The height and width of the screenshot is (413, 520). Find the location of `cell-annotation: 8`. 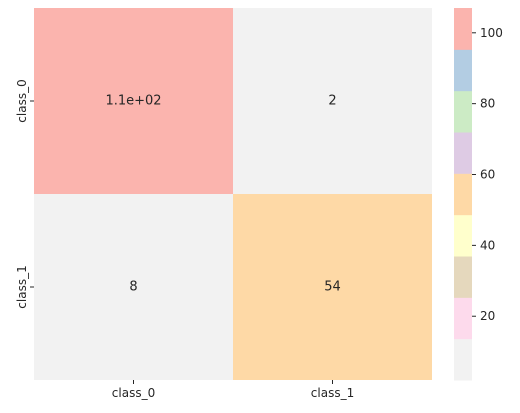

cell-annotation: 8 is located at coordinates (133, 287).